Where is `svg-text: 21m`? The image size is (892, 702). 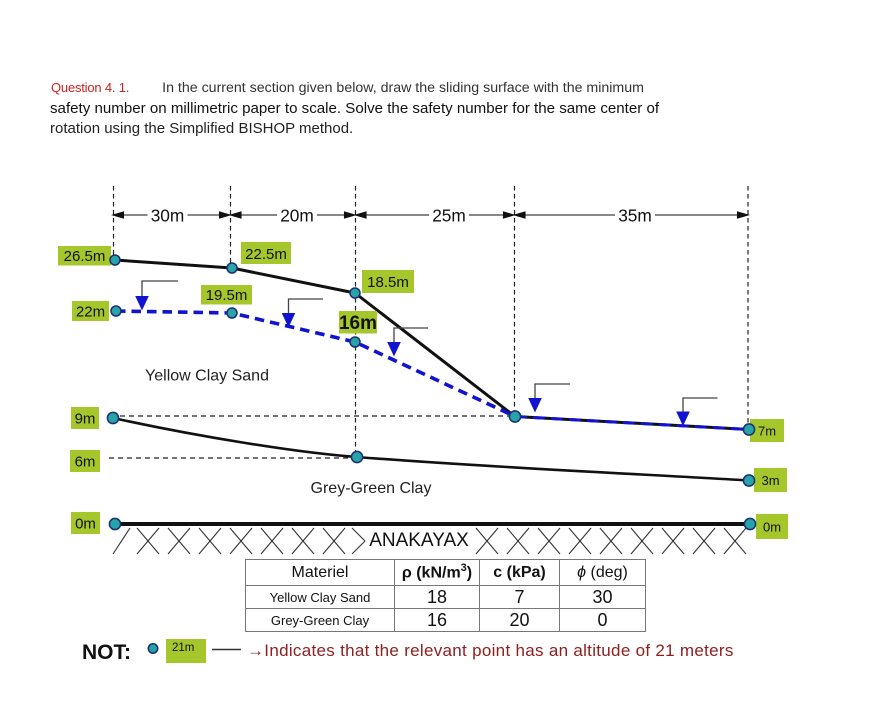
svg-text: 21m is located at coordinates (183, 648).